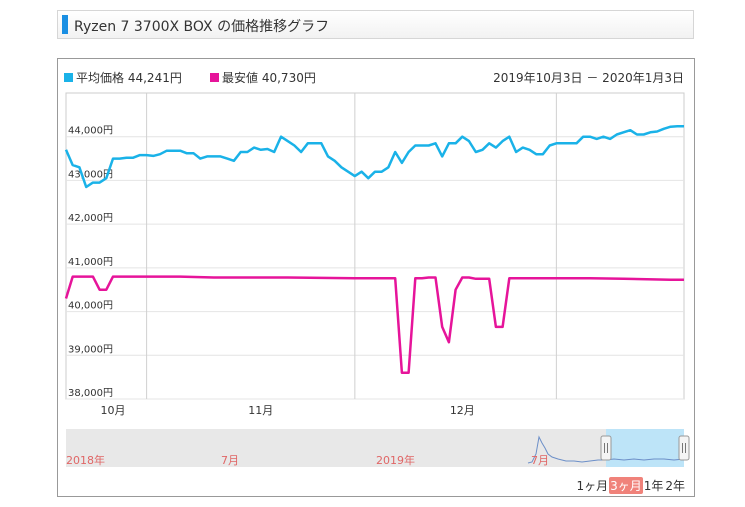  Describe the element at coordinates (90, 131) in the screenshot. I see `y-tick-label-6: 44,000円` at that location.